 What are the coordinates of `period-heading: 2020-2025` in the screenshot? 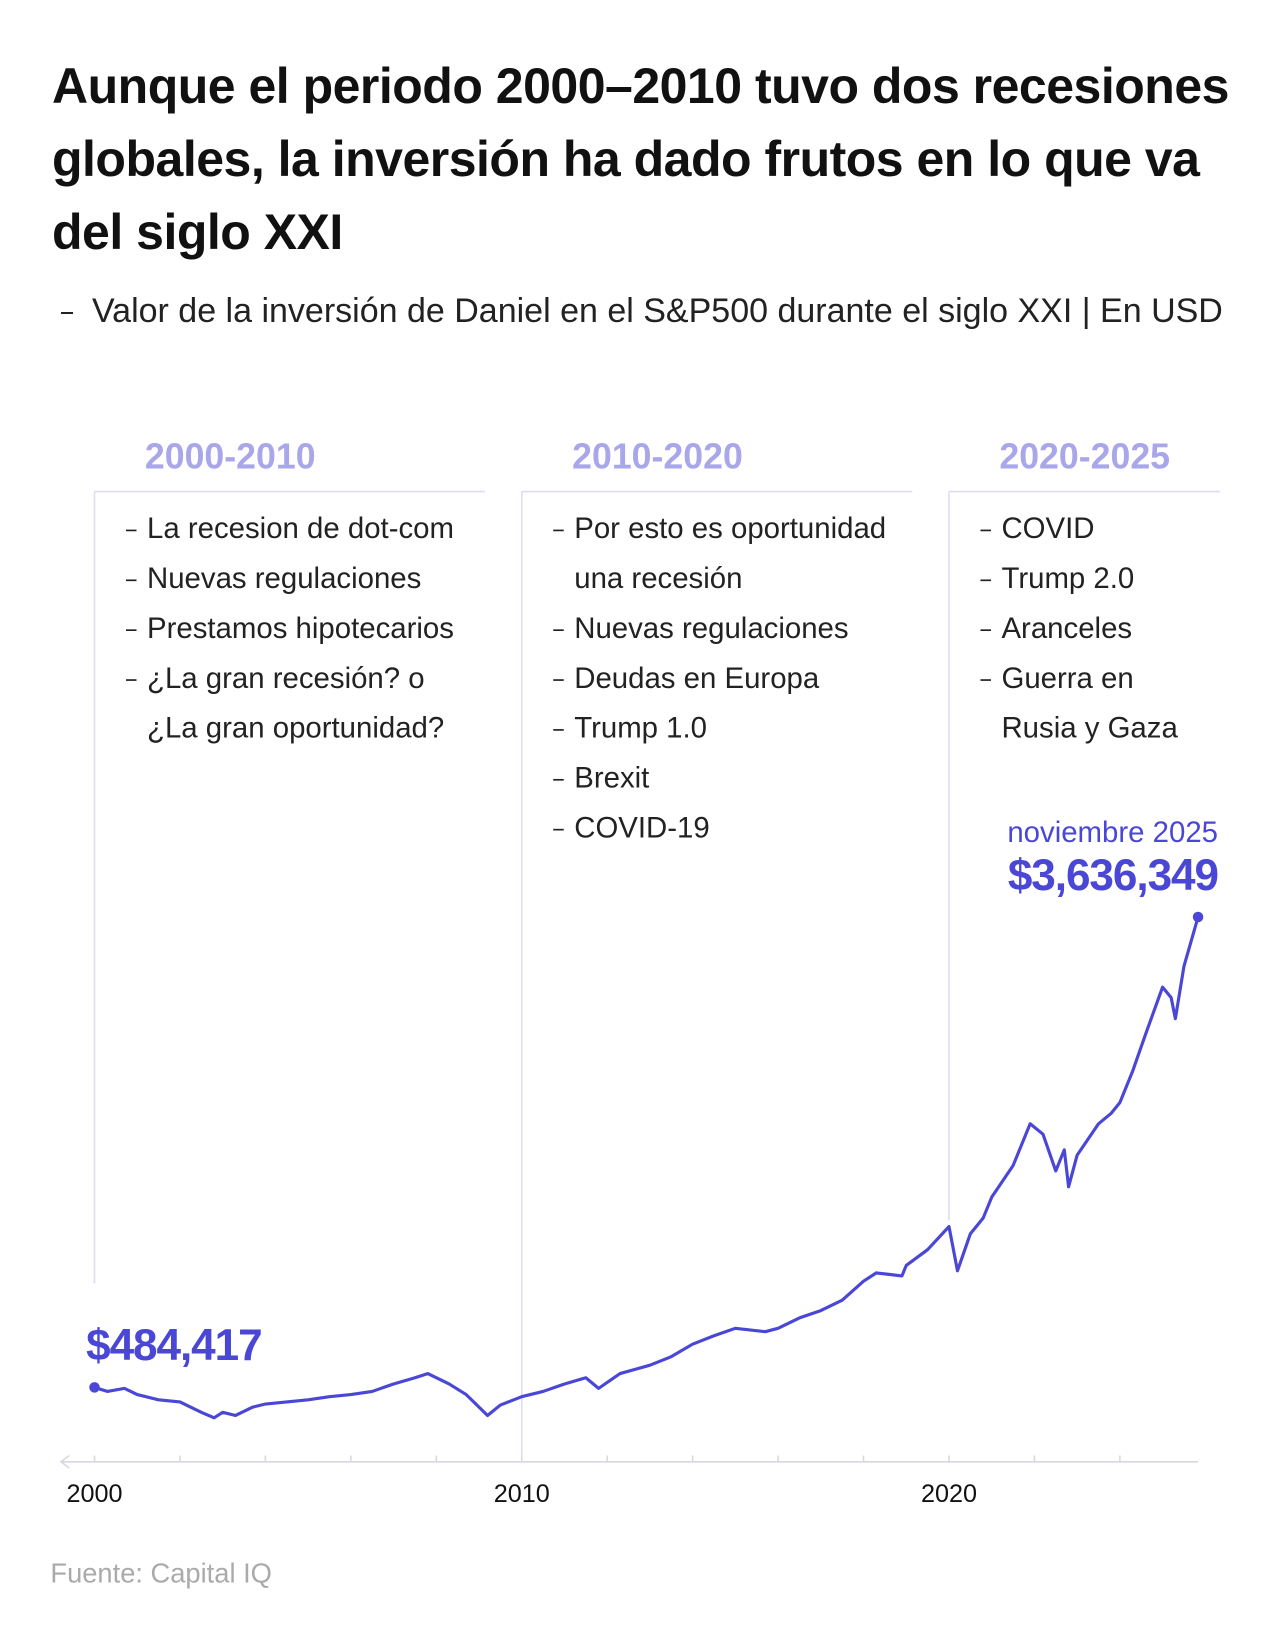 It's located at (1084, 456).